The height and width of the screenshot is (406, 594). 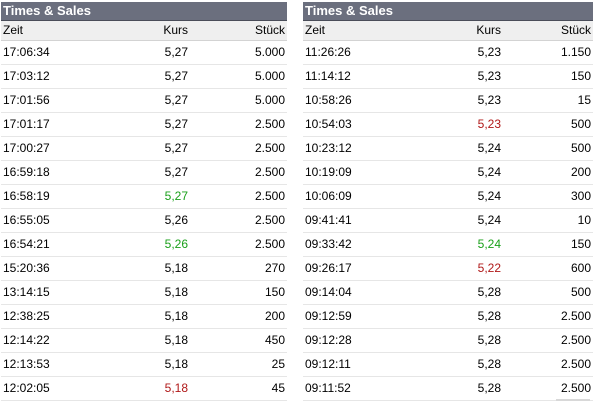 I want to click on trade-quantity: 1.150, so click(x=575, y=52).